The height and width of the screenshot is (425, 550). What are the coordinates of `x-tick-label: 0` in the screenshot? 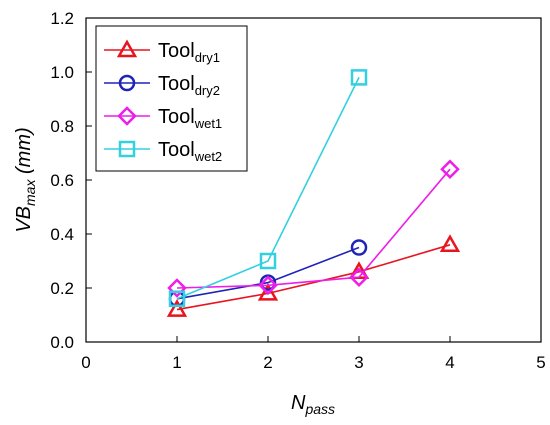 It's located at (85, 362).